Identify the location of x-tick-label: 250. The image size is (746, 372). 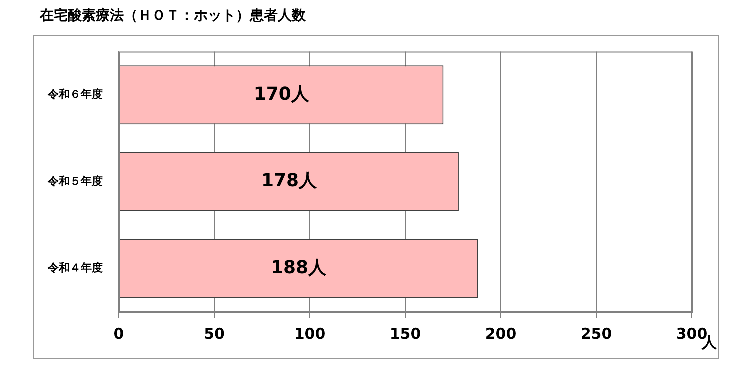
(596, 333).